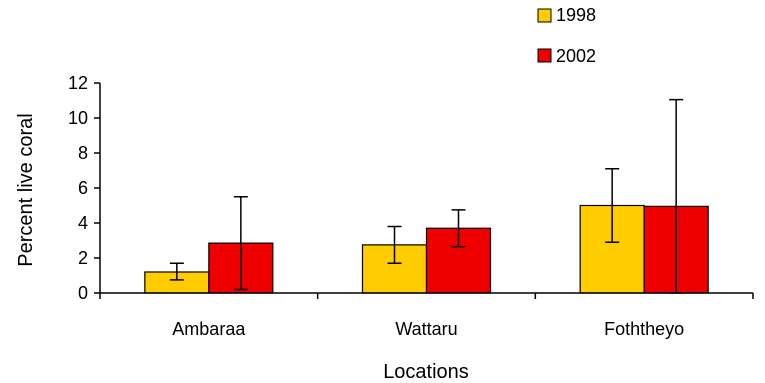 This screenshot has width=765, height=383. I want to click on legend-swatch-1998, so click(544, 15).